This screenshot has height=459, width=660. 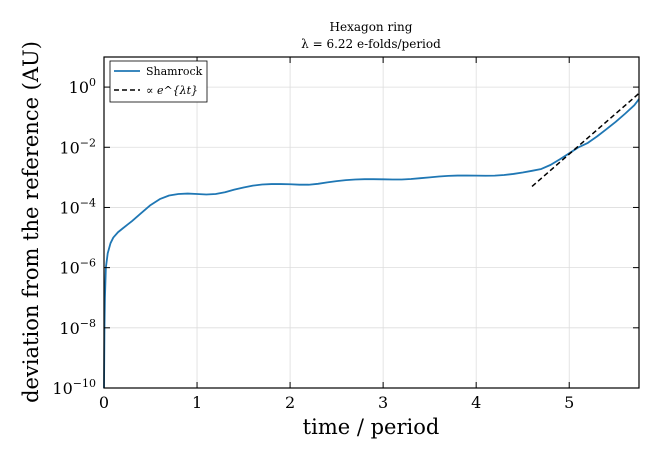 What do you see at coordinates (371, 44) in the screenshot?
I see `chart-subtitle: λ = 6.22 e-folds/period` at bounding box center [371, 44].